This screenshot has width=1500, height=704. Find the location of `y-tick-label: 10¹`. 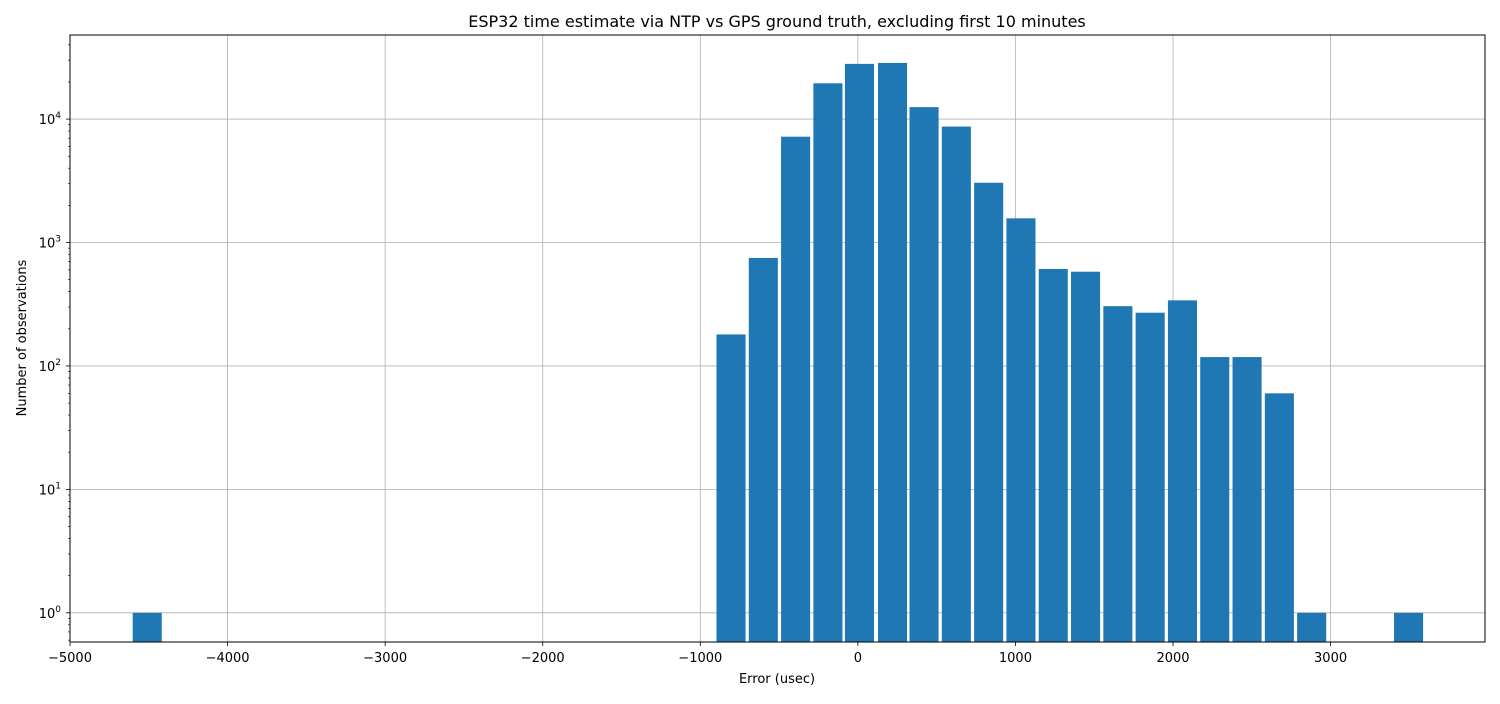

y-tick-label: 10¹ is located at coordinates (50, 489).